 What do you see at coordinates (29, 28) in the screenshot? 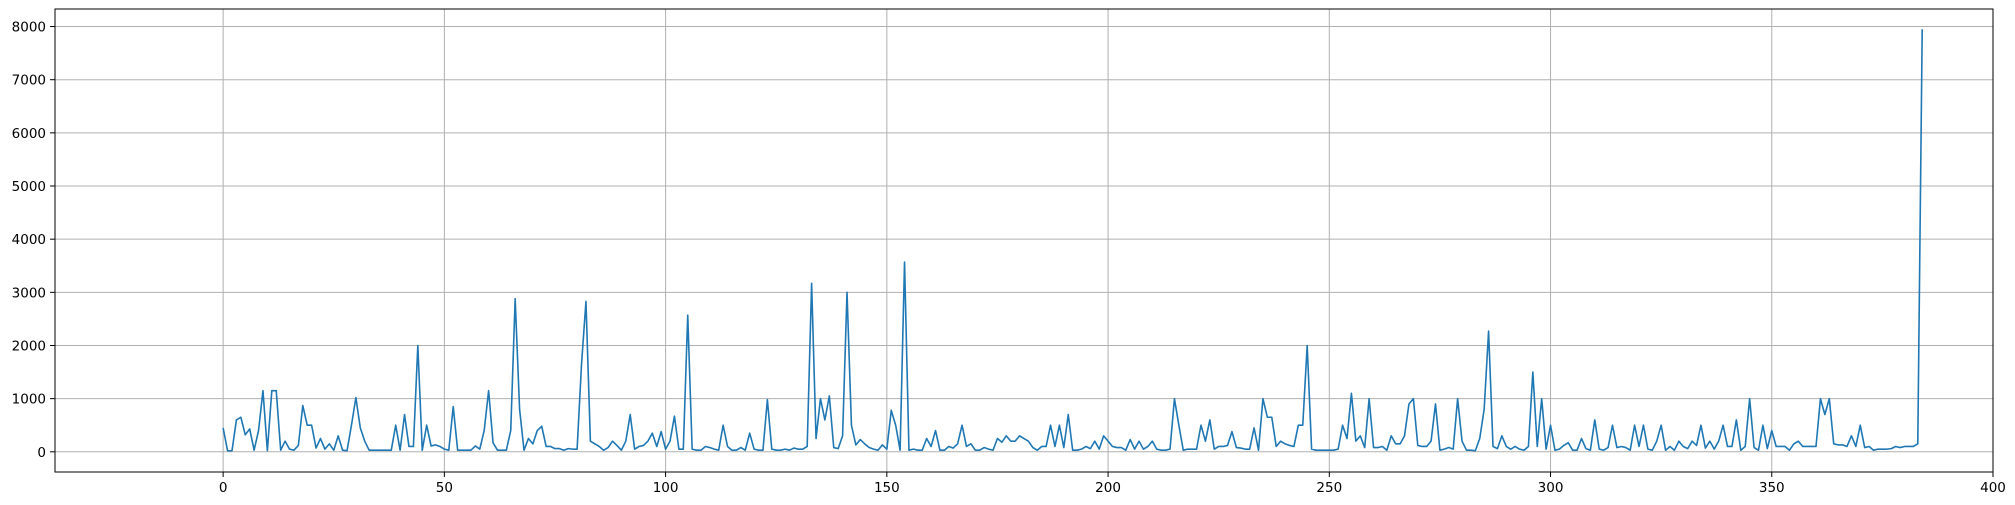
I see `y-tick-label: 8000` at bounding box center [29, 28].